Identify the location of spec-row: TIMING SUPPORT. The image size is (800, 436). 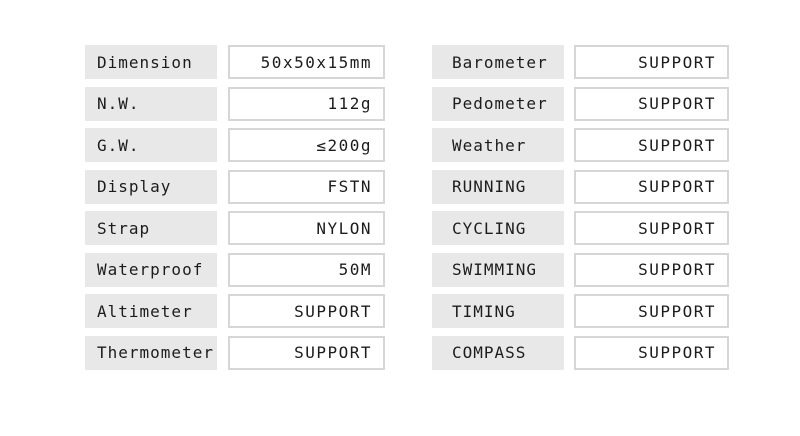
(580, 311).